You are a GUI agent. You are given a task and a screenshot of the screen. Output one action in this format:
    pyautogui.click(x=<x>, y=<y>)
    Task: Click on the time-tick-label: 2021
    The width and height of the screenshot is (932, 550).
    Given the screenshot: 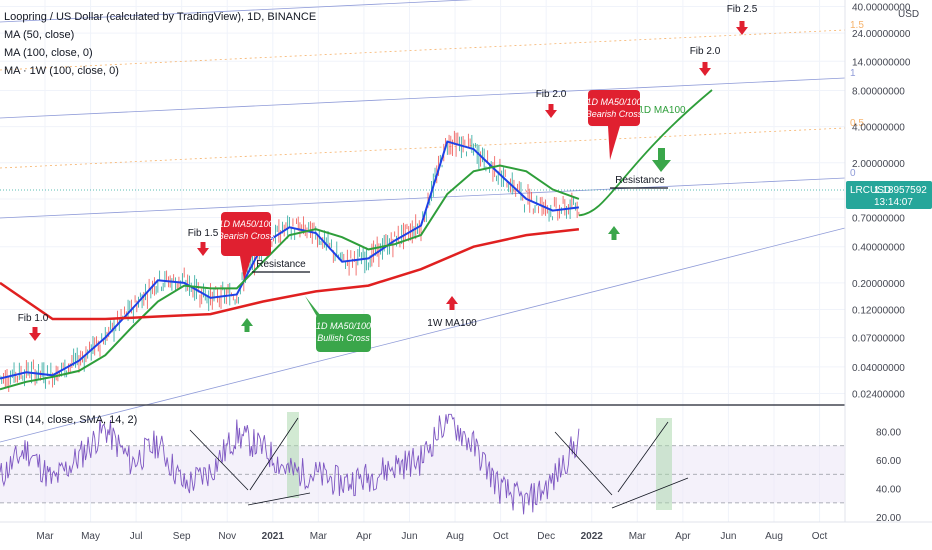 What is the action you would take?
    pyautogui.click(x=273, y=536)
    